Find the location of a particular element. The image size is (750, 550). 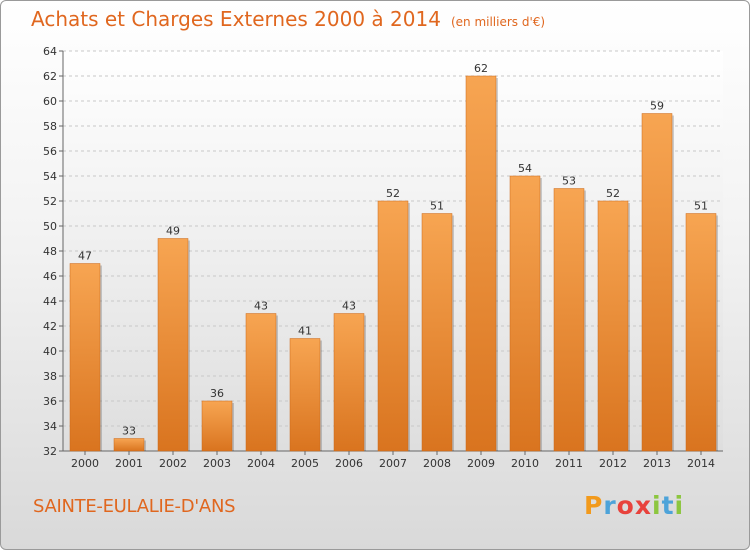

x-tick-label: 2008 is located at coordinates (437, 463).